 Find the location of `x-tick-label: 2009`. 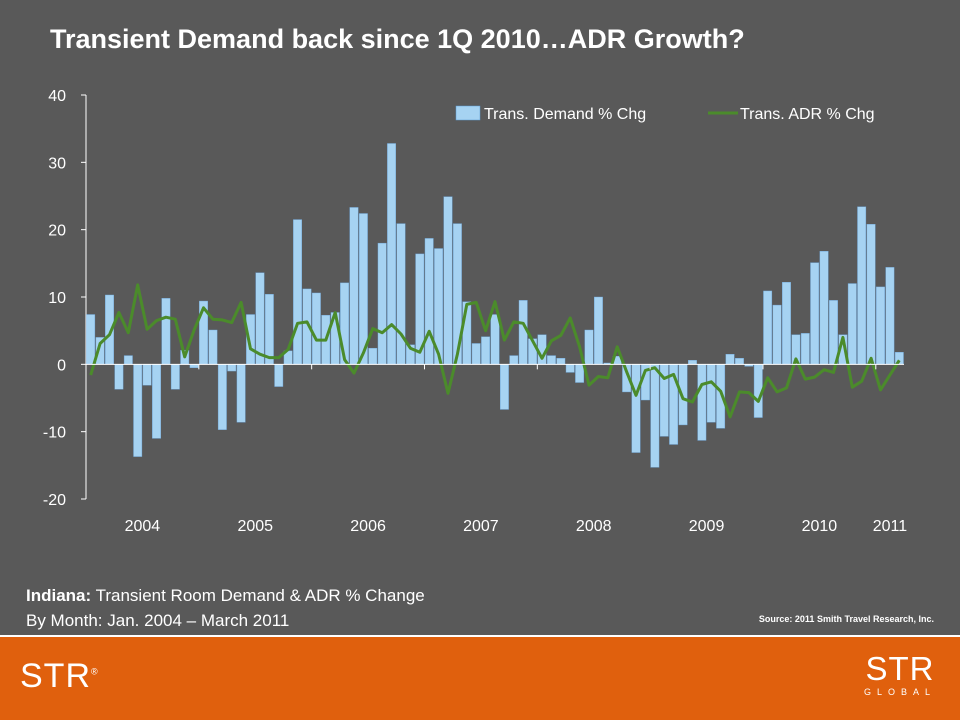

x-tick-label: 2009 is located at coordinates (707, 526).